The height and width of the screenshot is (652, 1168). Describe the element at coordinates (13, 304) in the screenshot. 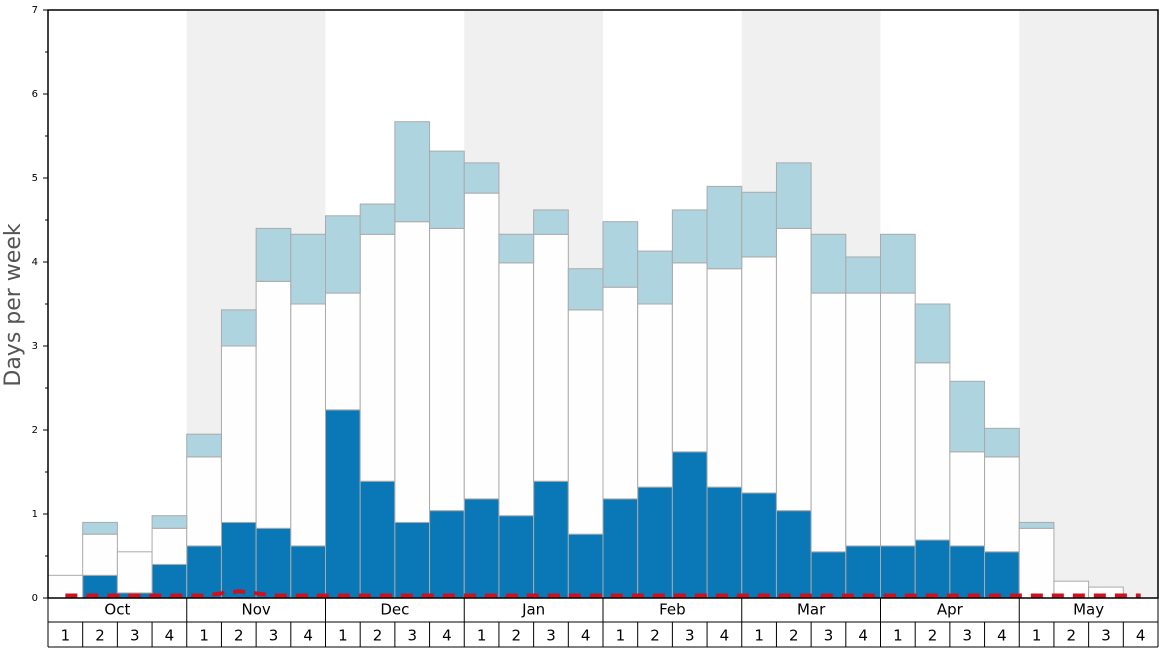

I see `y-axis-title: Days per week` at that location.